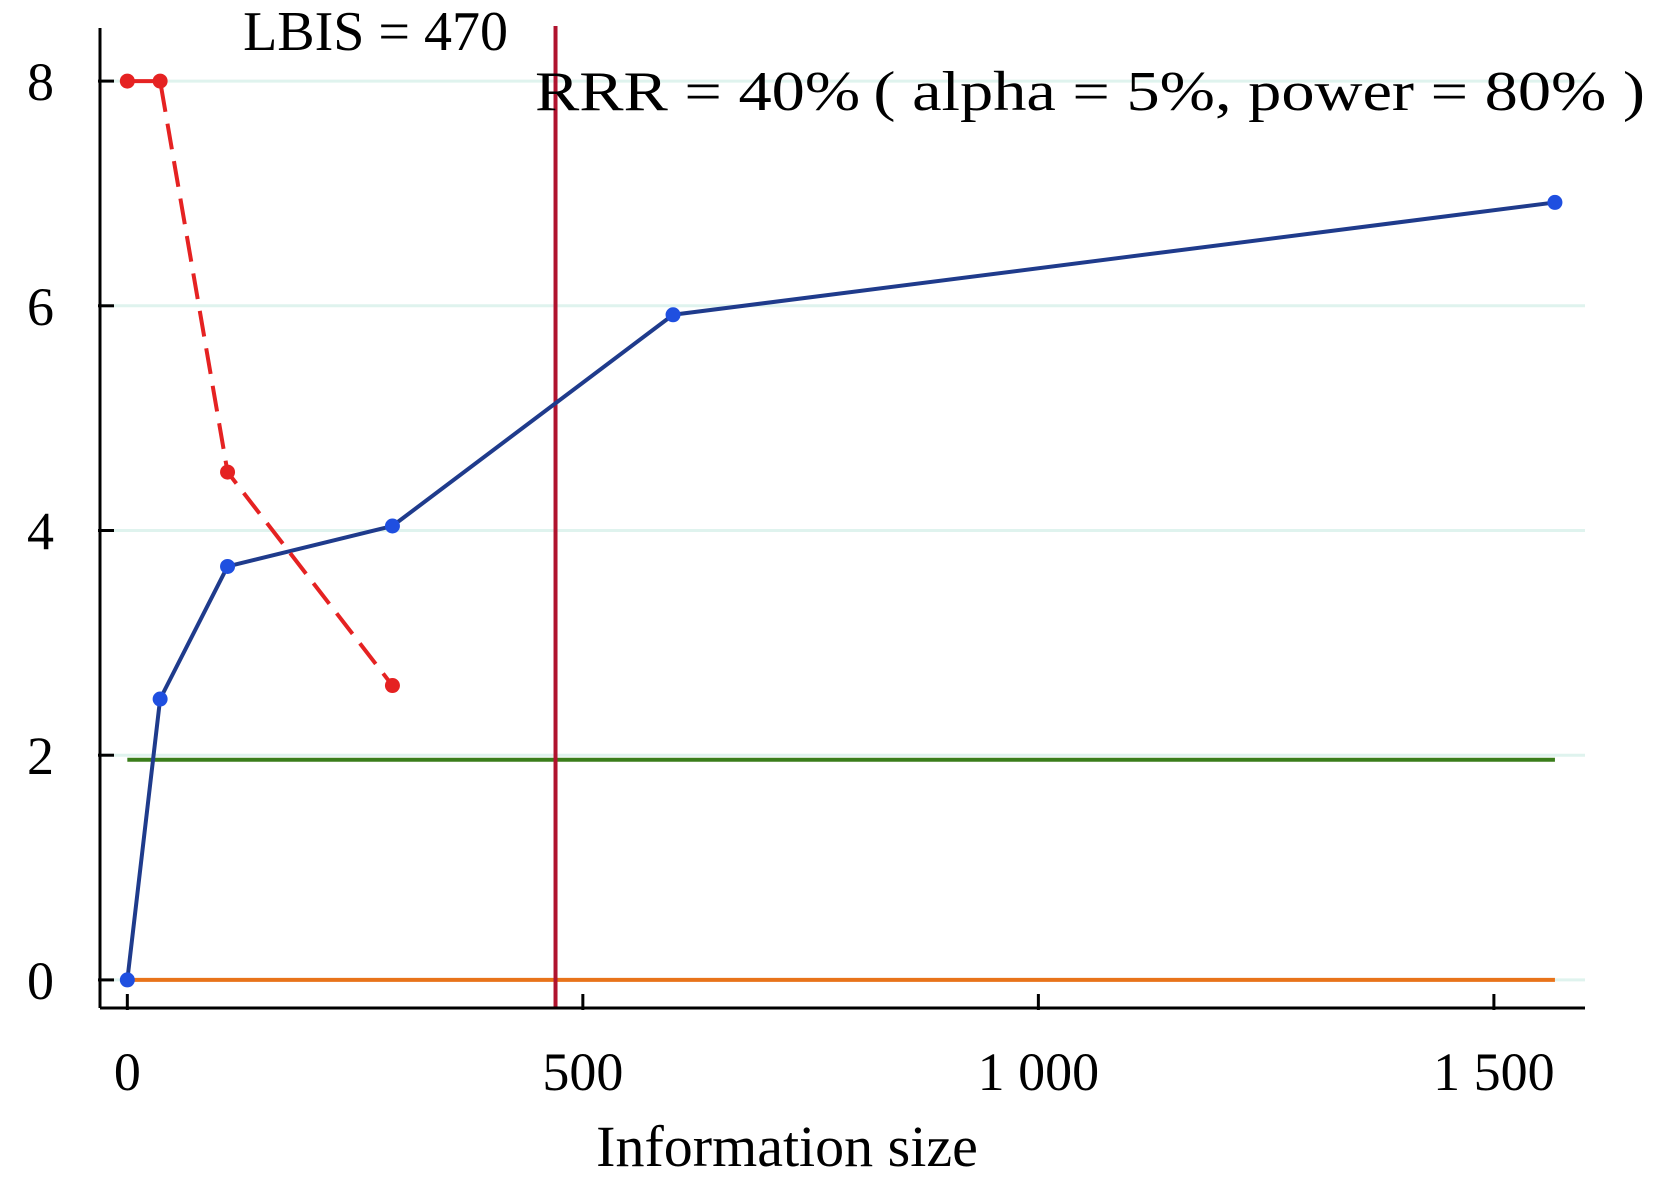 The height and width of the screenshot is (1189, 1654). Describe the element at coordinates (40, 756) in the screenshot. I see `y-tick-label-1: 2` at that location.